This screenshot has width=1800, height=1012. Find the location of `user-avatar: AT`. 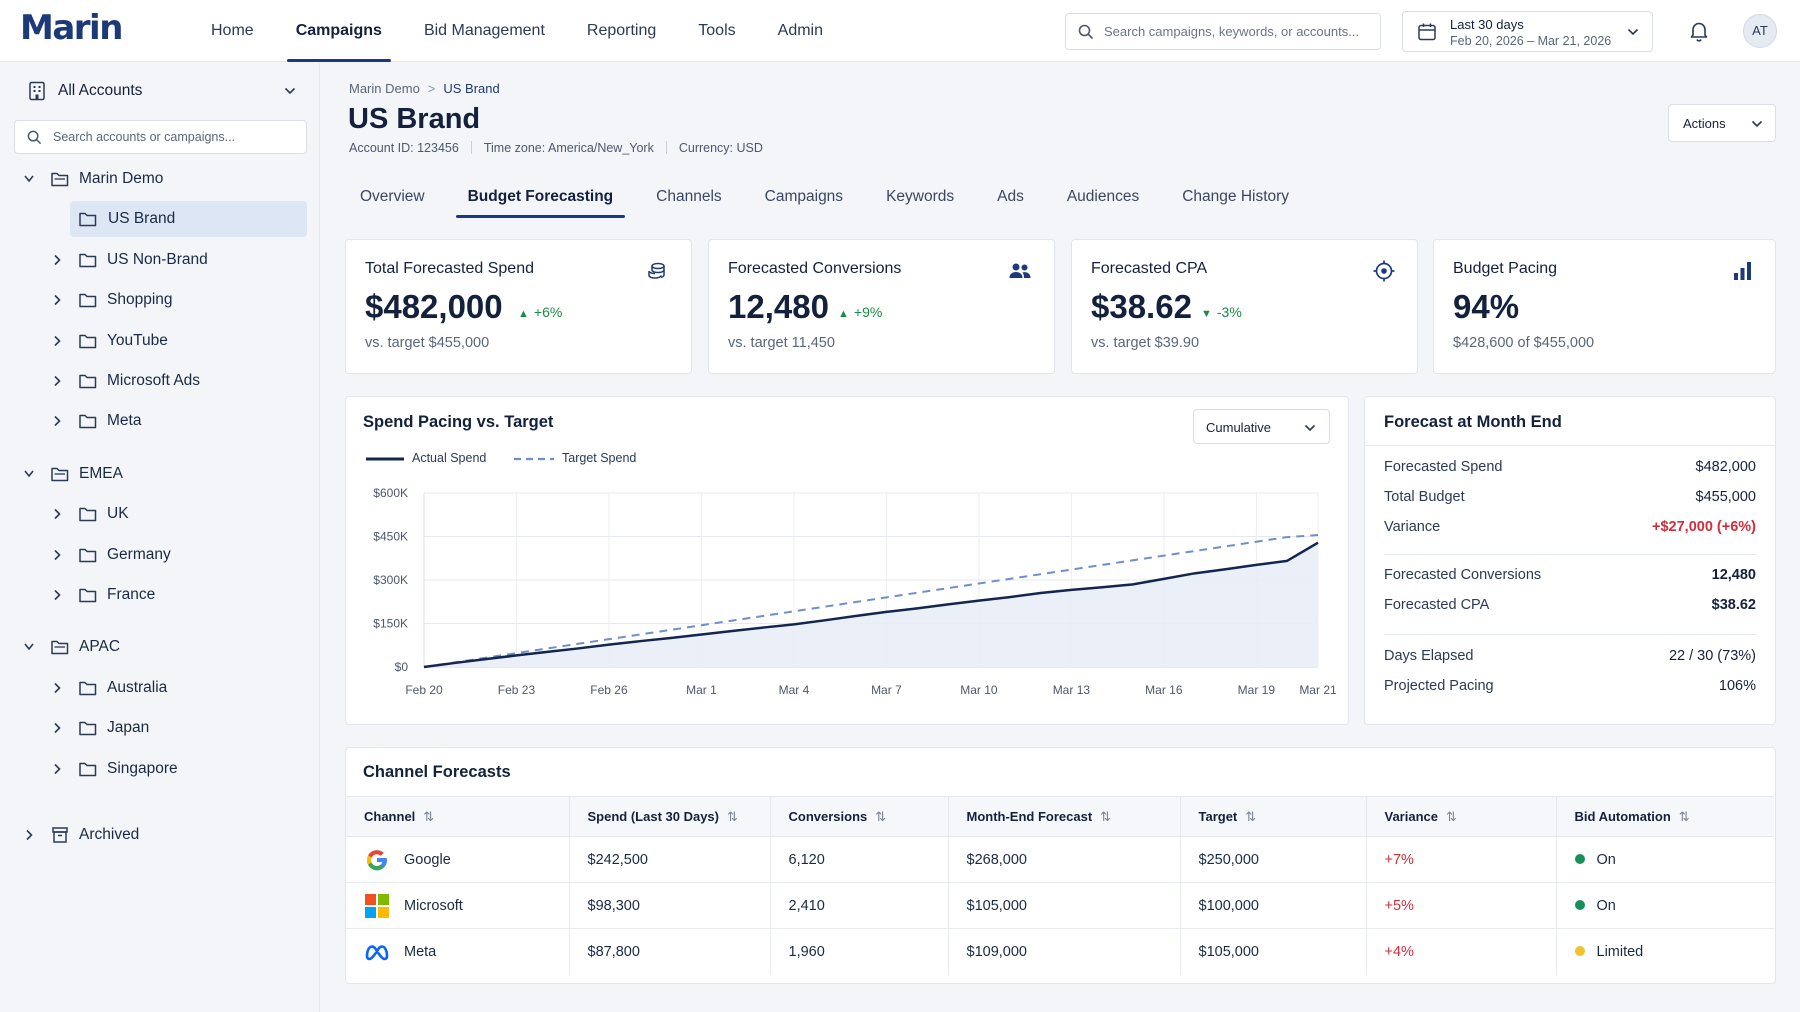

user-avatar: AT is located at coordinates (1760, 31).